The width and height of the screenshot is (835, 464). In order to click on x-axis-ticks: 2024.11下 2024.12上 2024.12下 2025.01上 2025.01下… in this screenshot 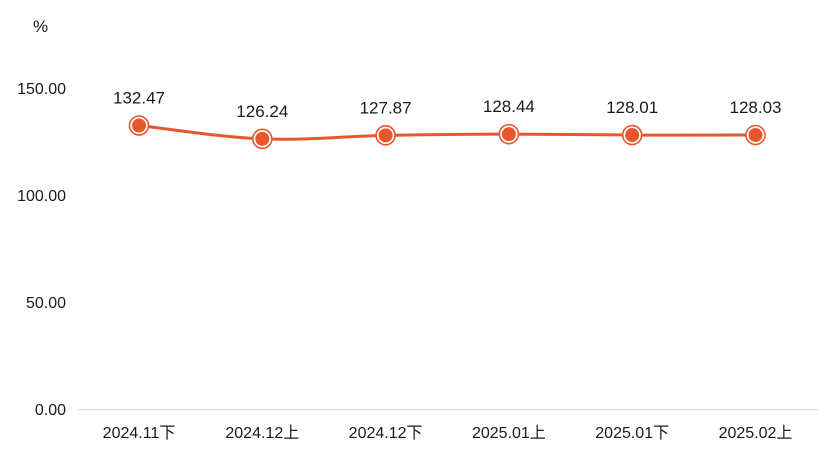, I will do `click(448, 433)`.